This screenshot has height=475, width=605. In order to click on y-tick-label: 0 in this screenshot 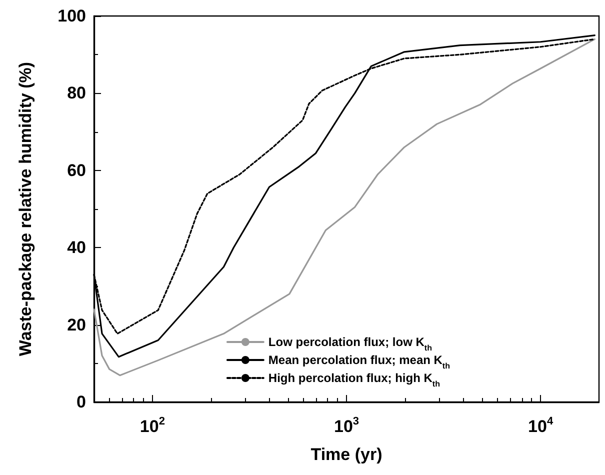, I will do `click(81, 402)`.